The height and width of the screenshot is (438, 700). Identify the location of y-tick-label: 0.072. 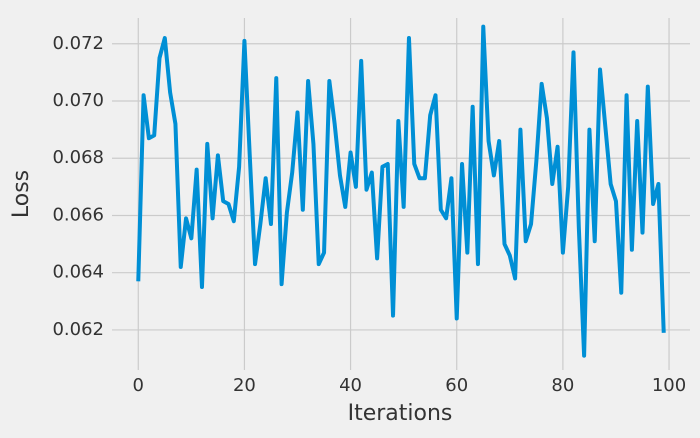
(78, 43).